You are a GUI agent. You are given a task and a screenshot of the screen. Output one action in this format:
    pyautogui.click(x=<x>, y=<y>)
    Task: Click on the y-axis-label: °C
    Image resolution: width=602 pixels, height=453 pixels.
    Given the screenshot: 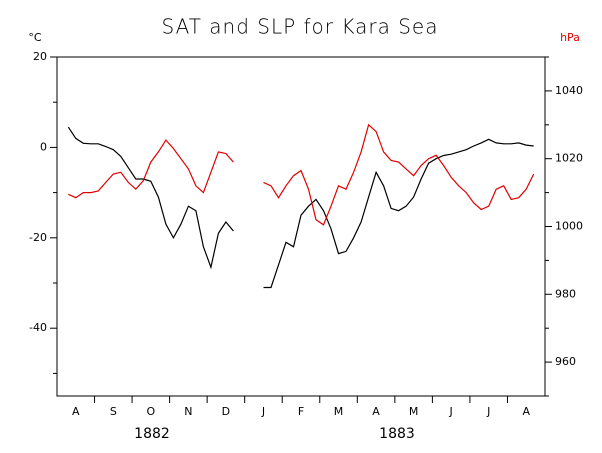 What is the action you would take?
    pyautogui.click(x=35, y=37)
    